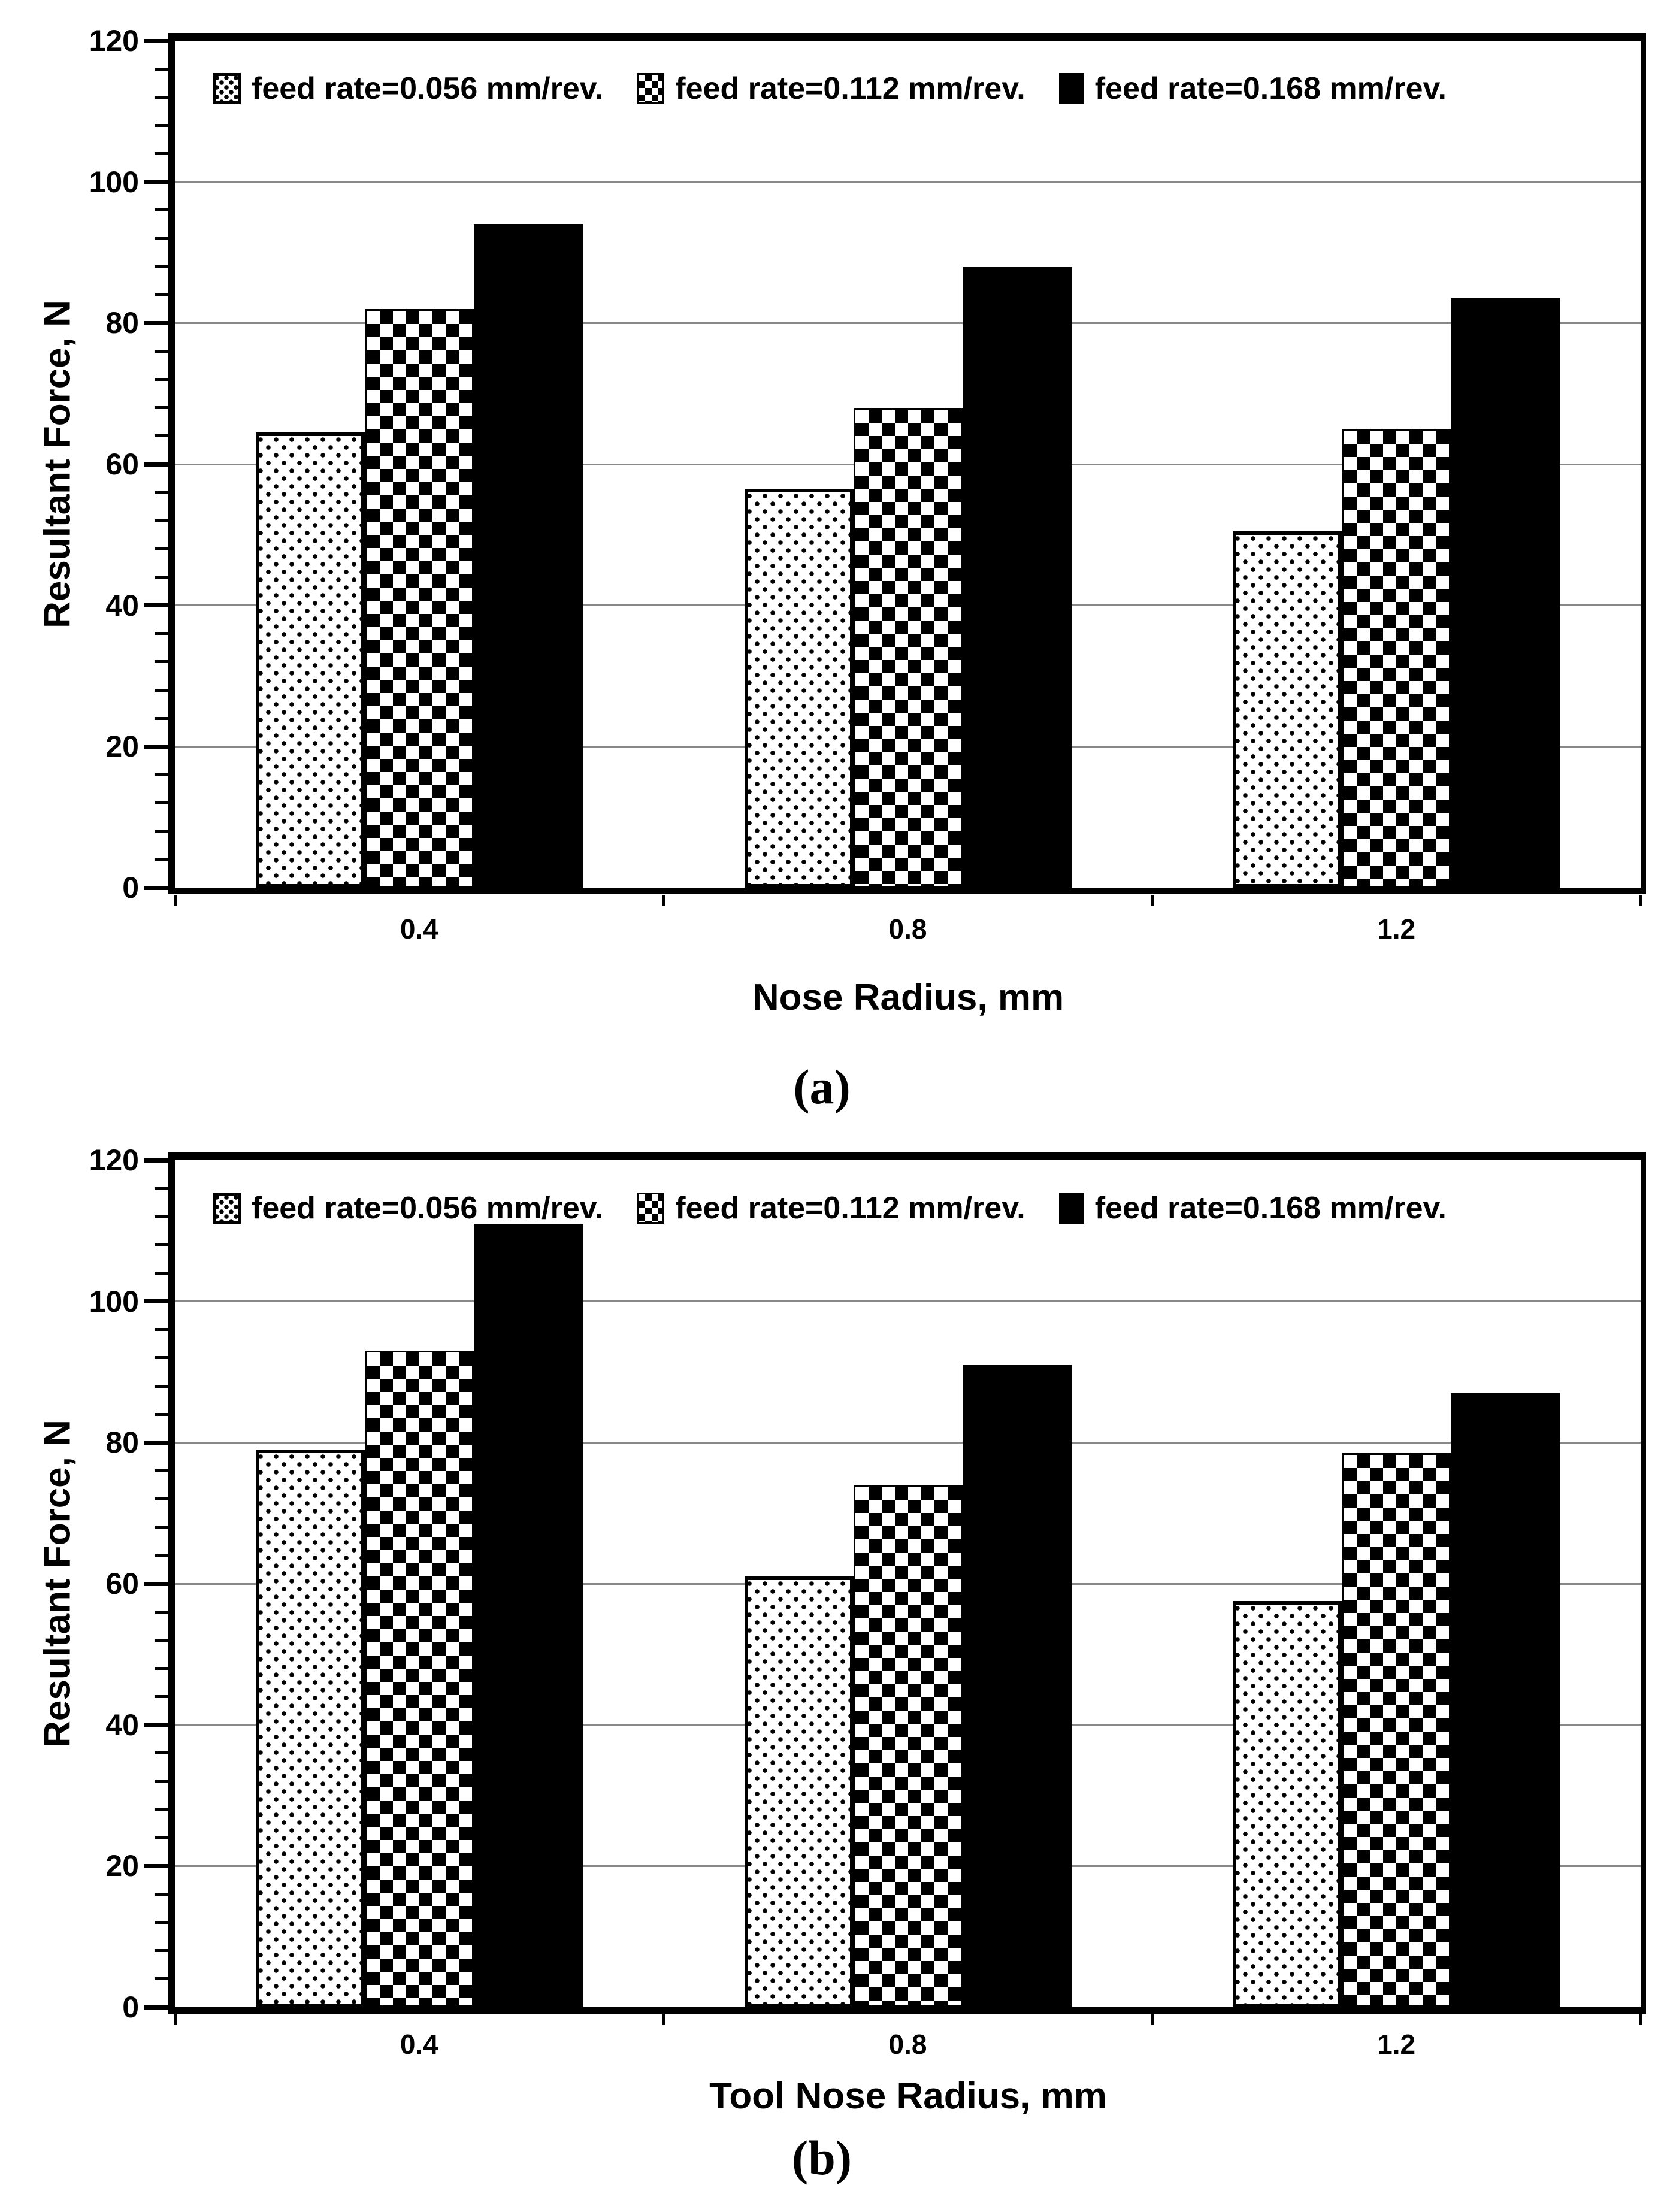  What do you see at coordinates (156, 464) in the screenshot?
I see `y-major-tick-60-a` at bounding box center [156, 464].